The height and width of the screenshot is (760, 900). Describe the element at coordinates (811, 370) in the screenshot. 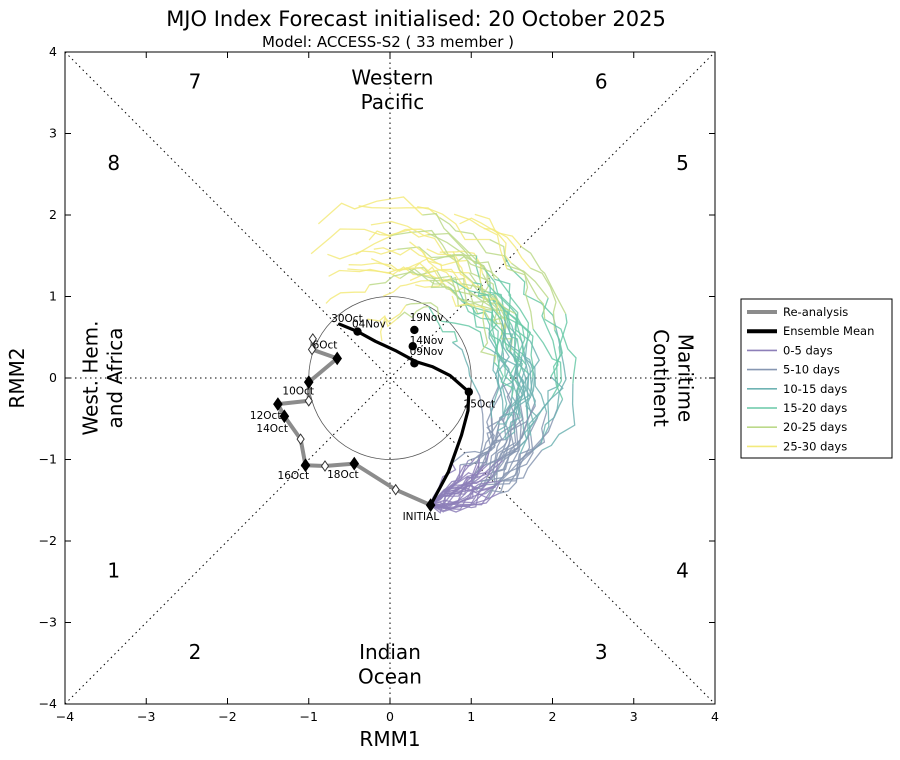

I see `legend-label-4: 5-10 days` at that location.